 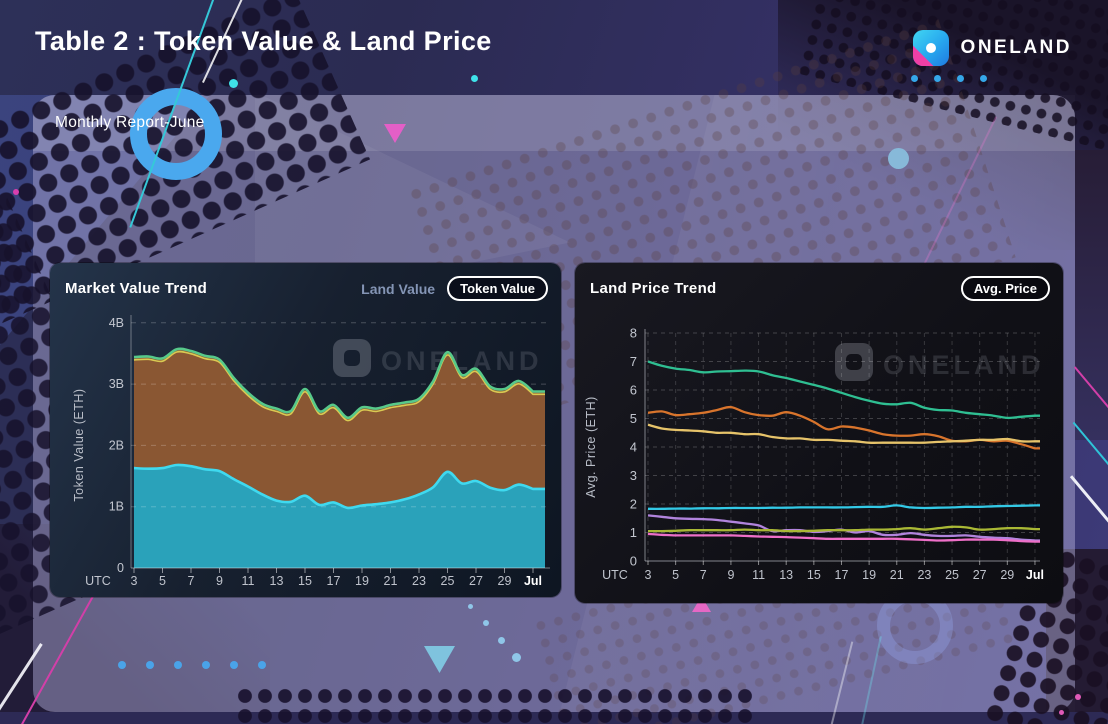 I want to click on subtitle: Monthly Report-June, so click(x=130, y=122).